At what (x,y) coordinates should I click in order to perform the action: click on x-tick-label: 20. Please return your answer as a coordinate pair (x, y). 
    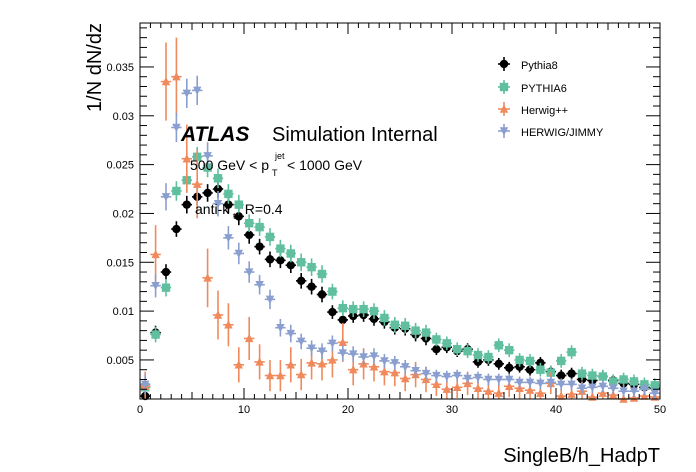
    Looking at the image, I should click on (348, 410).